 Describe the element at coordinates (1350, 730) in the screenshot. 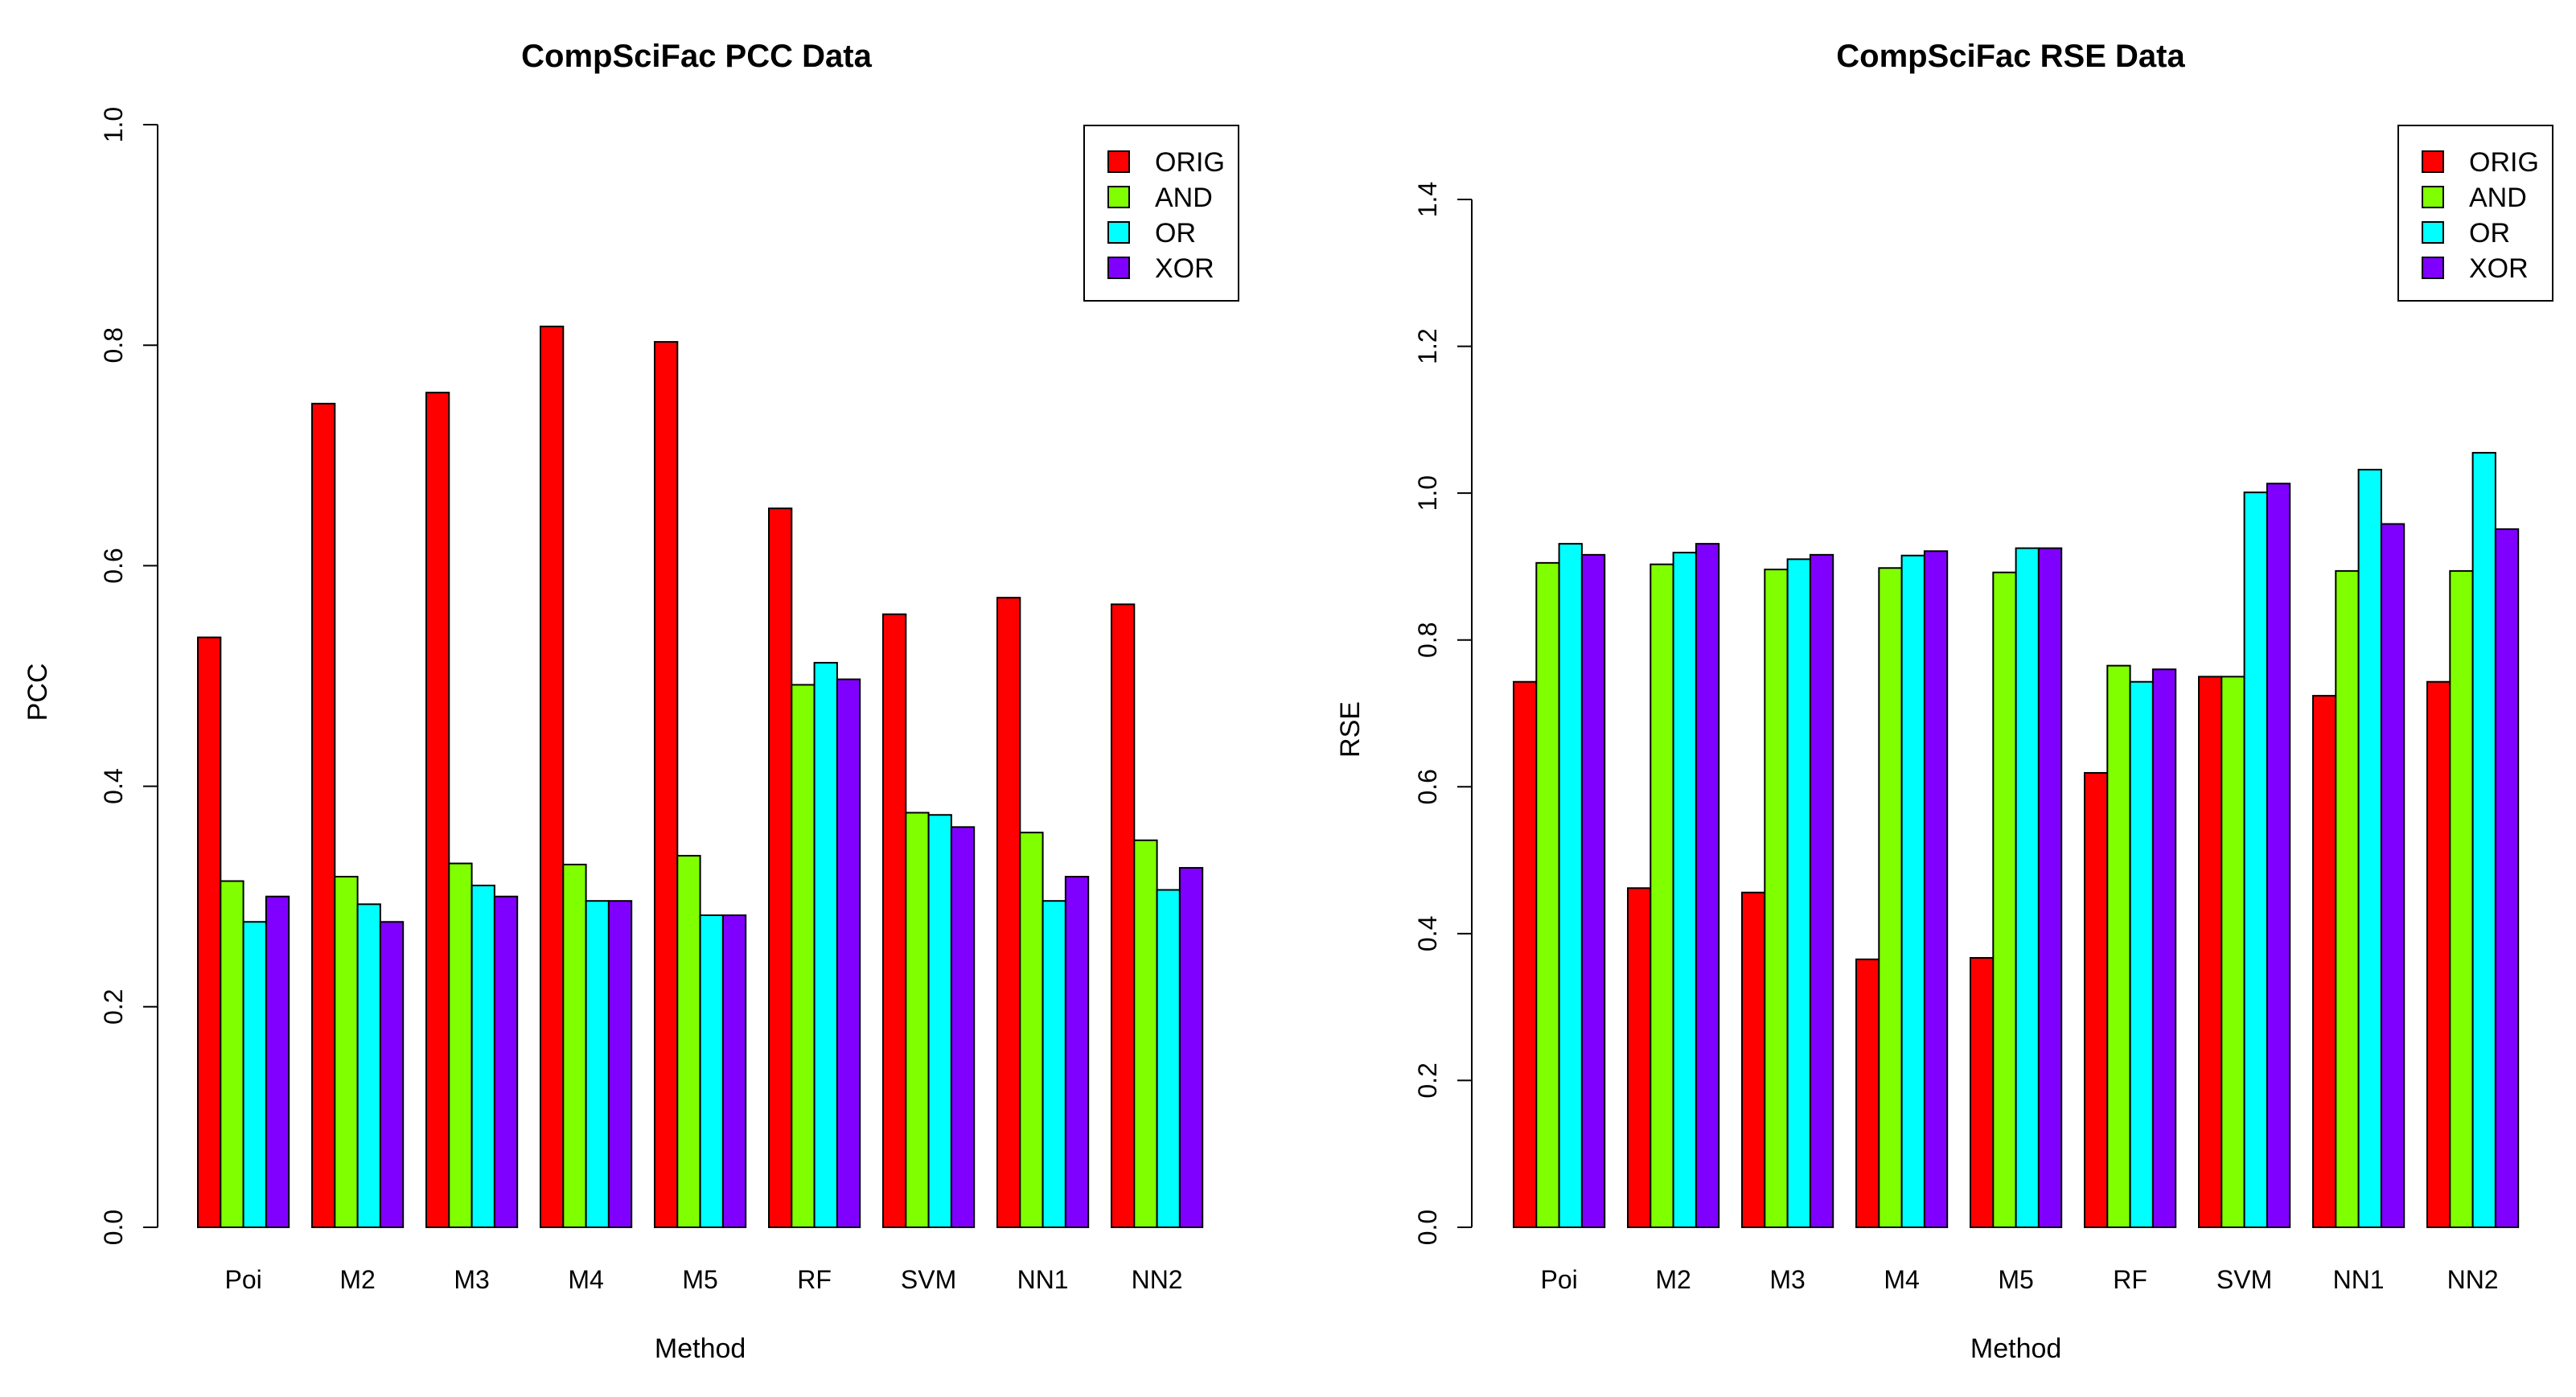

I see `rse-y-axis-label: RSE` at that location.